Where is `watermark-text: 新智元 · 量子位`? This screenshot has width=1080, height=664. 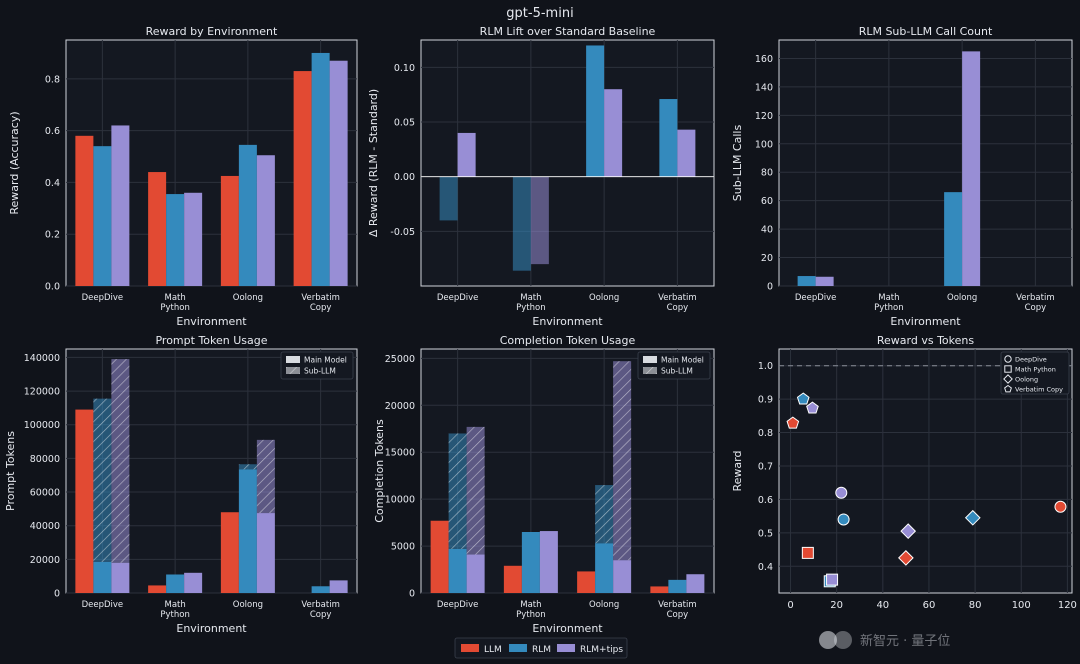 watermark-text: 新智元 · 量子位 is located at coordinates (905, 641).